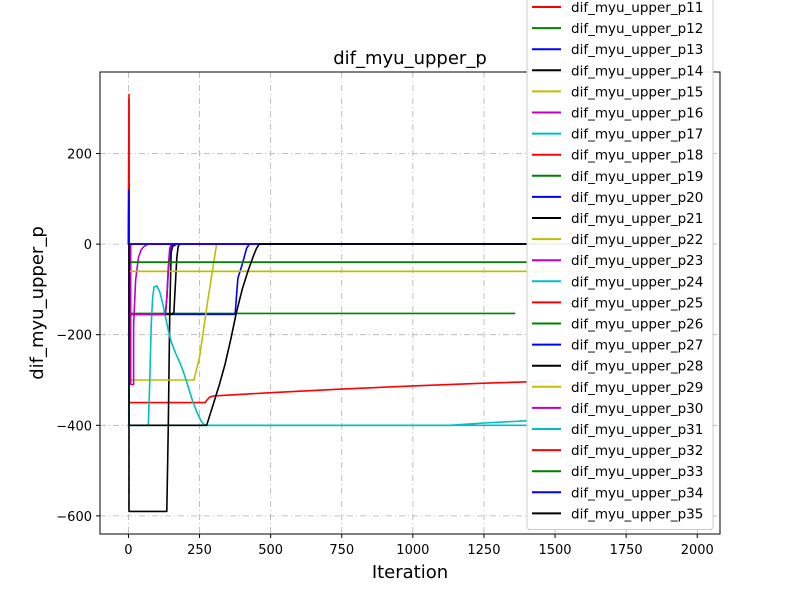 This screenshot has width=800, height=600. I want to click on legend-entry: dif_myu_upper_p17, so click(637, 135).